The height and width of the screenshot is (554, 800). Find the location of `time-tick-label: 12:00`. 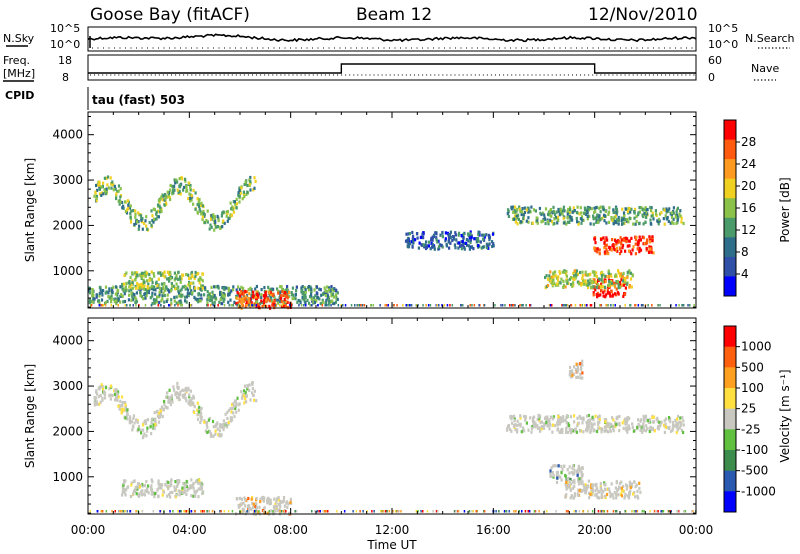

time-tick-label: 12:00 is located at coordinates (392, 530).